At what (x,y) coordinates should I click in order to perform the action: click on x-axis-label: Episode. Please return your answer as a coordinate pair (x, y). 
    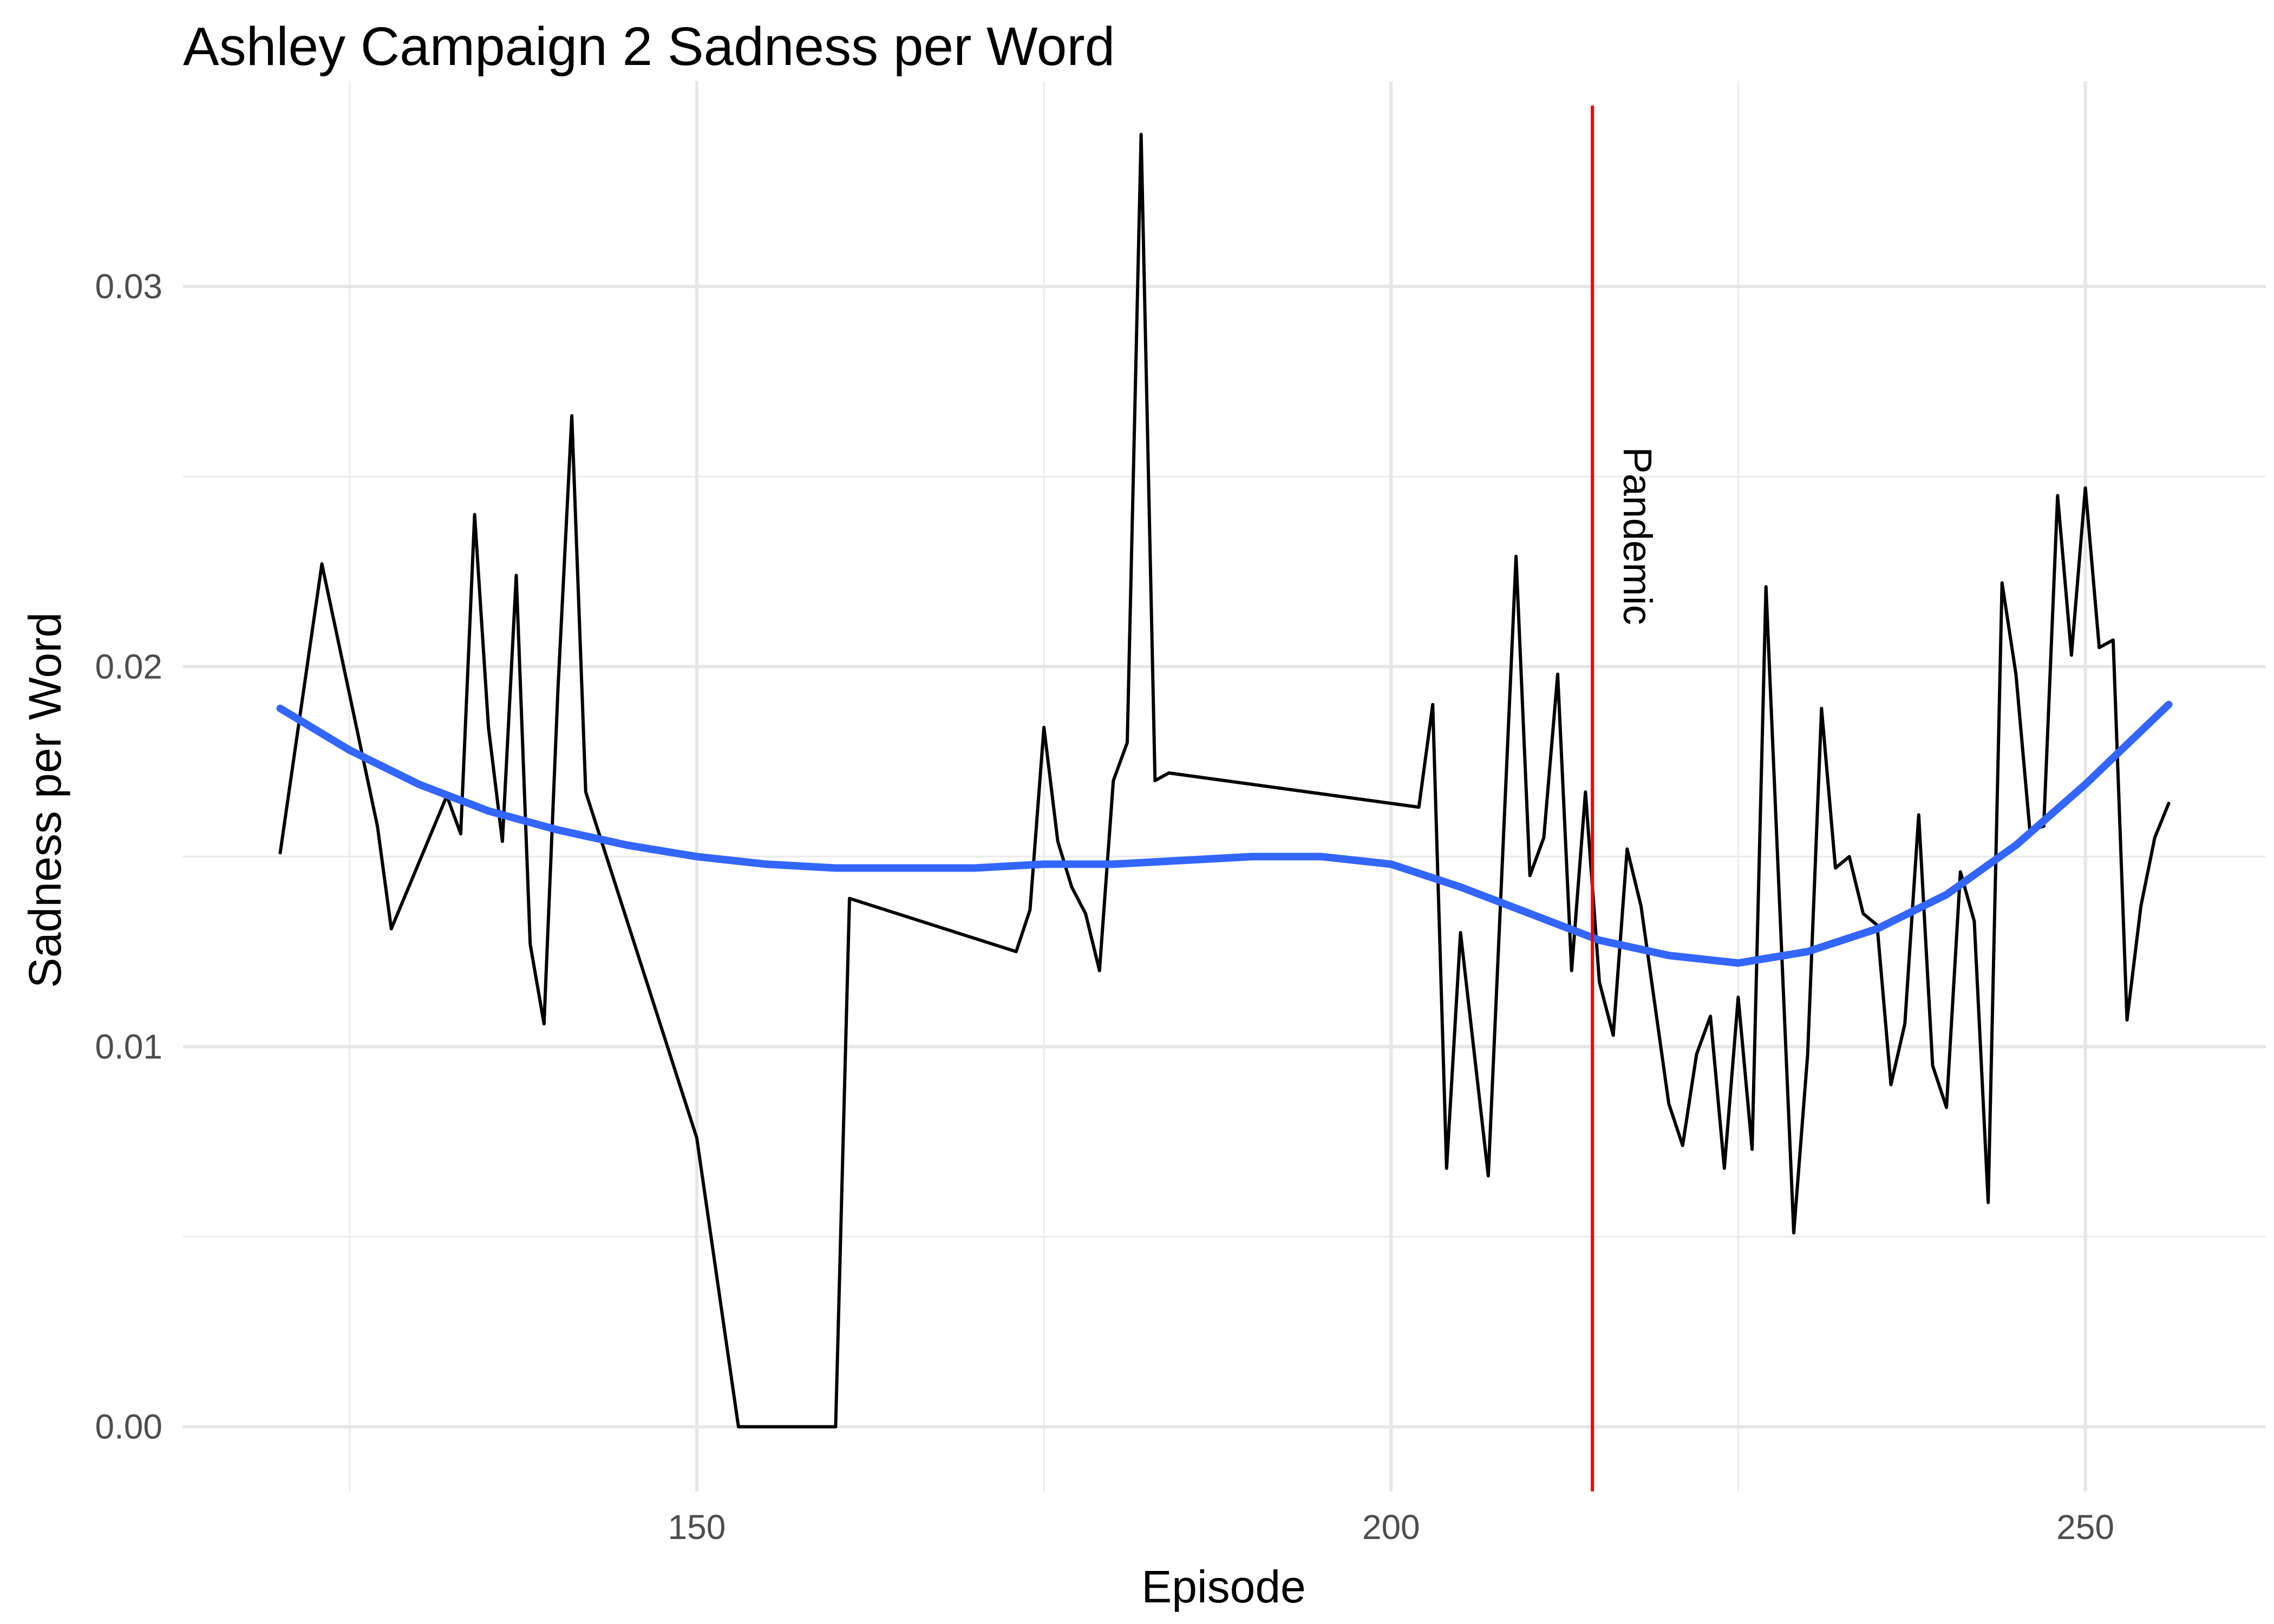
    Looking at the image, I should click on (1224, 1587).